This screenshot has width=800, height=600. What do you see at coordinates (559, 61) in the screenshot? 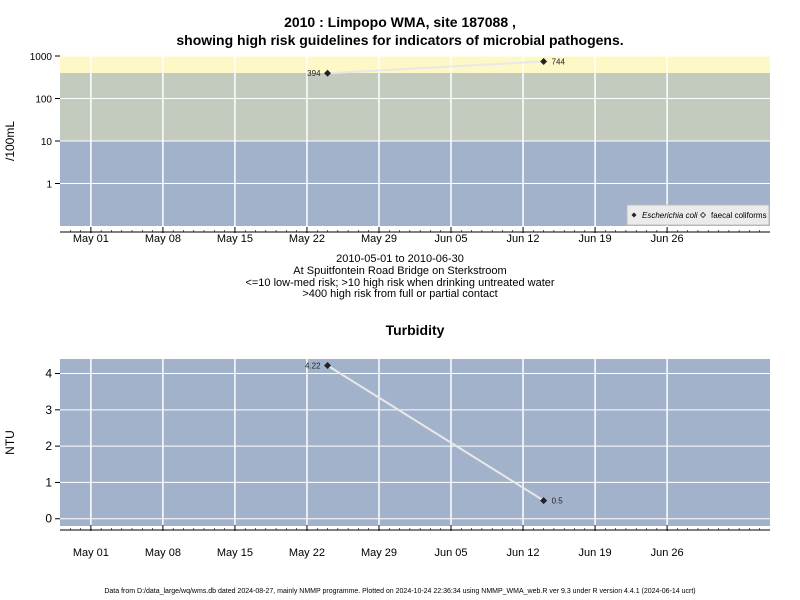
I see `data-label: 744` at bounding box center [559, 61].